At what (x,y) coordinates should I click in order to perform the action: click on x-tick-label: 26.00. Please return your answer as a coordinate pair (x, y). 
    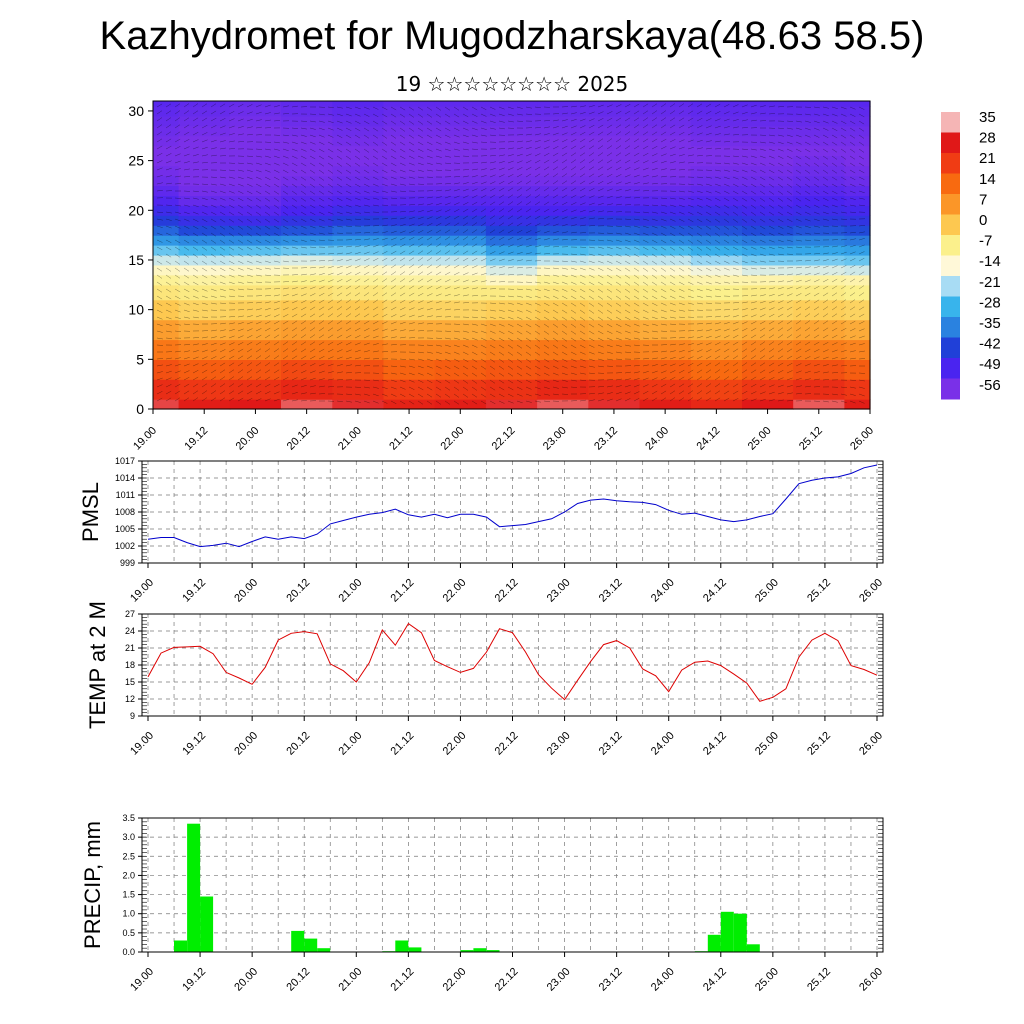
    Looking at the image, I should click on (871, 980).